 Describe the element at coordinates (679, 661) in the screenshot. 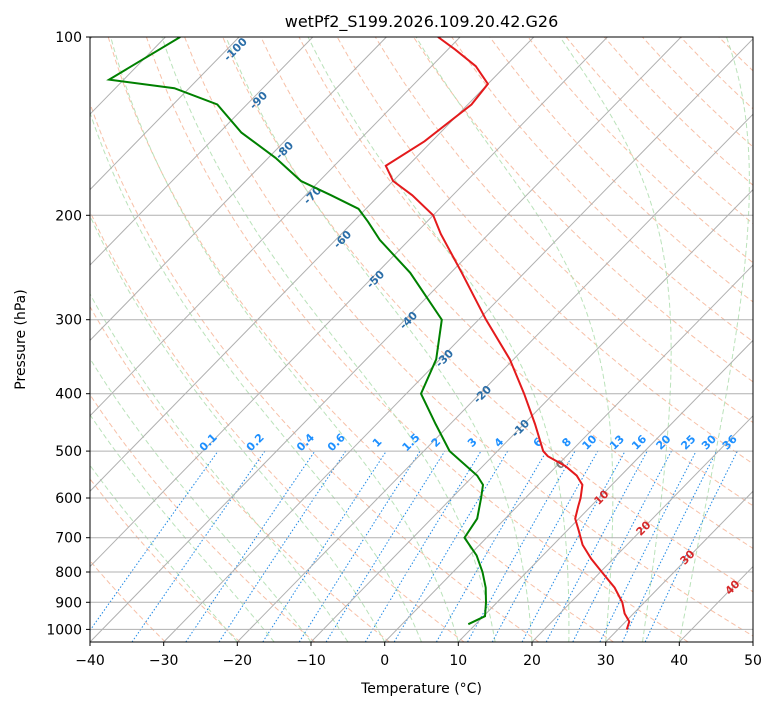

I see `x-tick-label: 40` at that location.